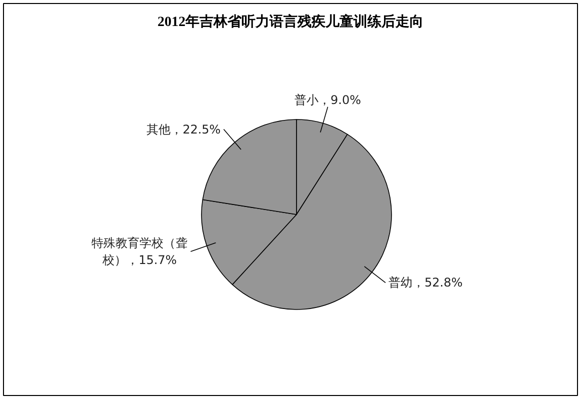 This screenshot has width=581, height=400. What do you see at coordinates (425, 283) in the screenshot?
I see `slice-label: 普幼，52.8%` at bounding box center [425, 283].